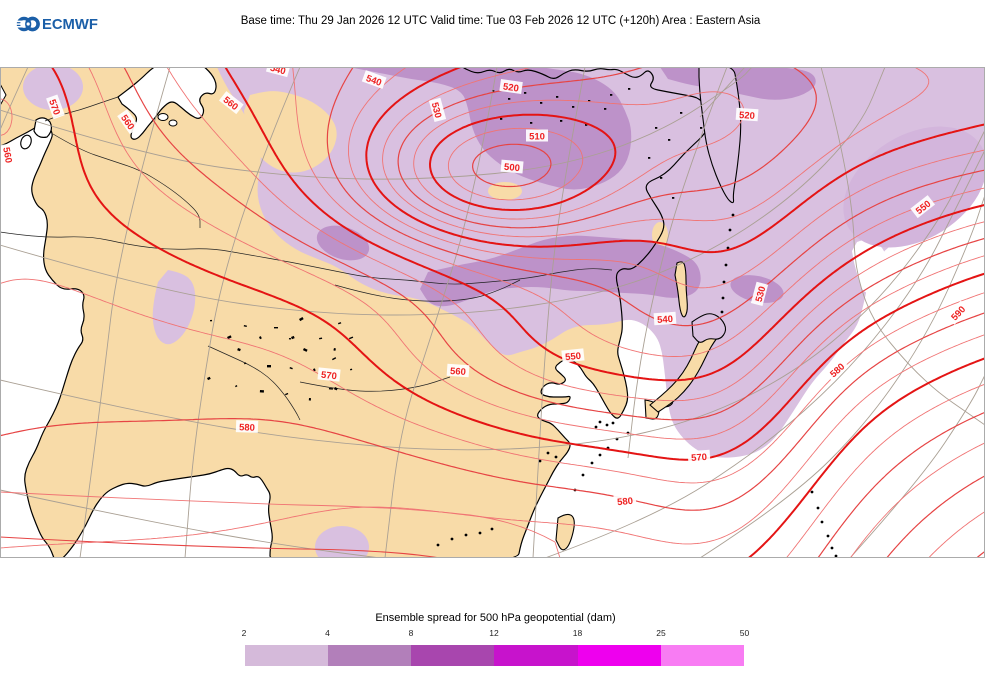  Describe the element at coordinates (512, 168) in the screenshot. I see `svg-text: 500` at that location.